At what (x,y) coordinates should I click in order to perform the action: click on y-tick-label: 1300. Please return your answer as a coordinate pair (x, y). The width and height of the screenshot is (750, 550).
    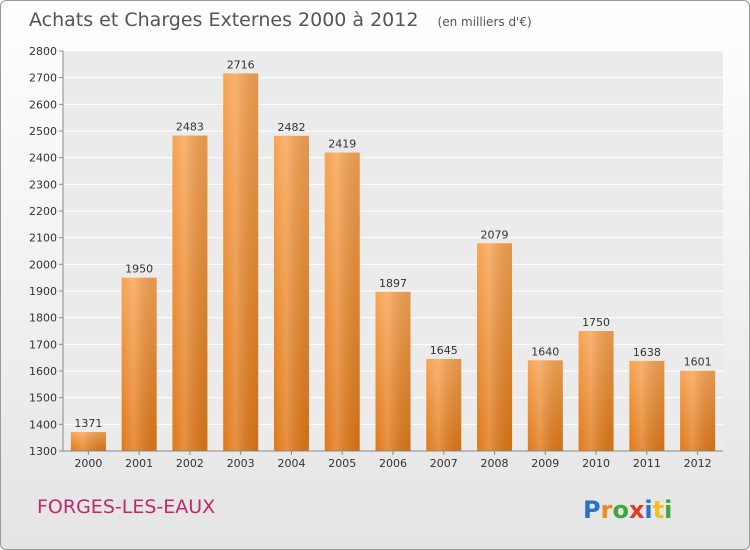
    Looking at the image, I should click on (43, 451).